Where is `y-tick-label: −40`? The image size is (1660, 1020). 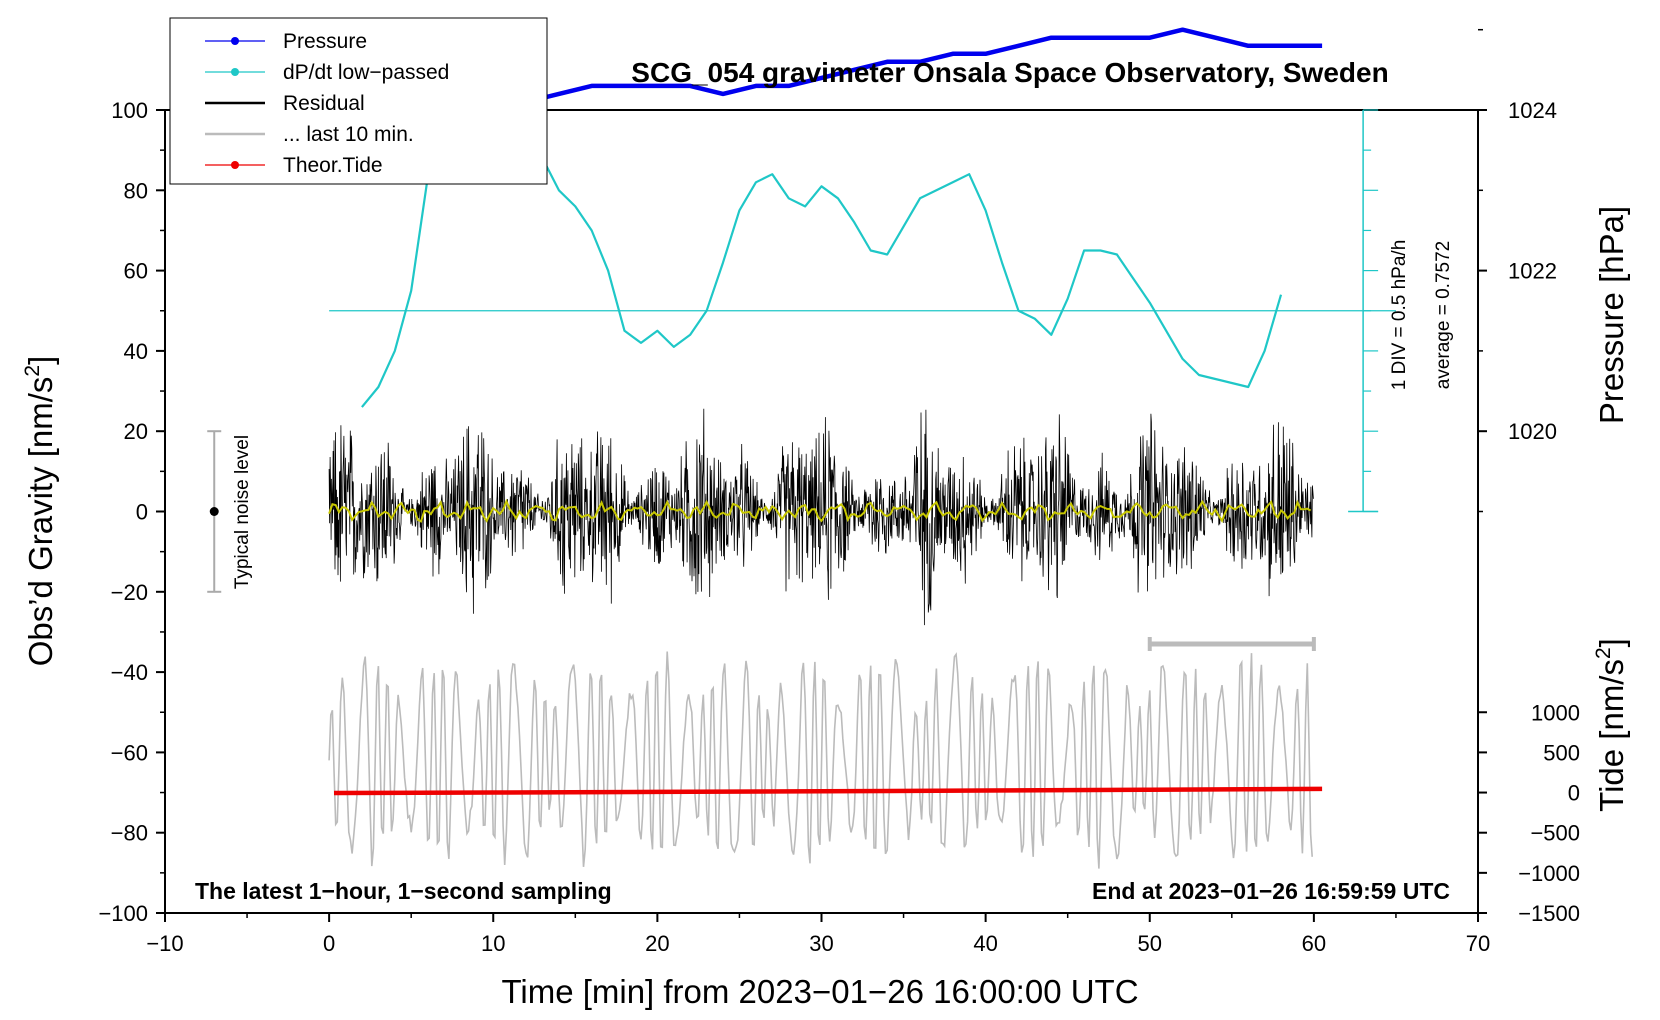
y-tick-label: −40 is located at coordinates (129, 672).